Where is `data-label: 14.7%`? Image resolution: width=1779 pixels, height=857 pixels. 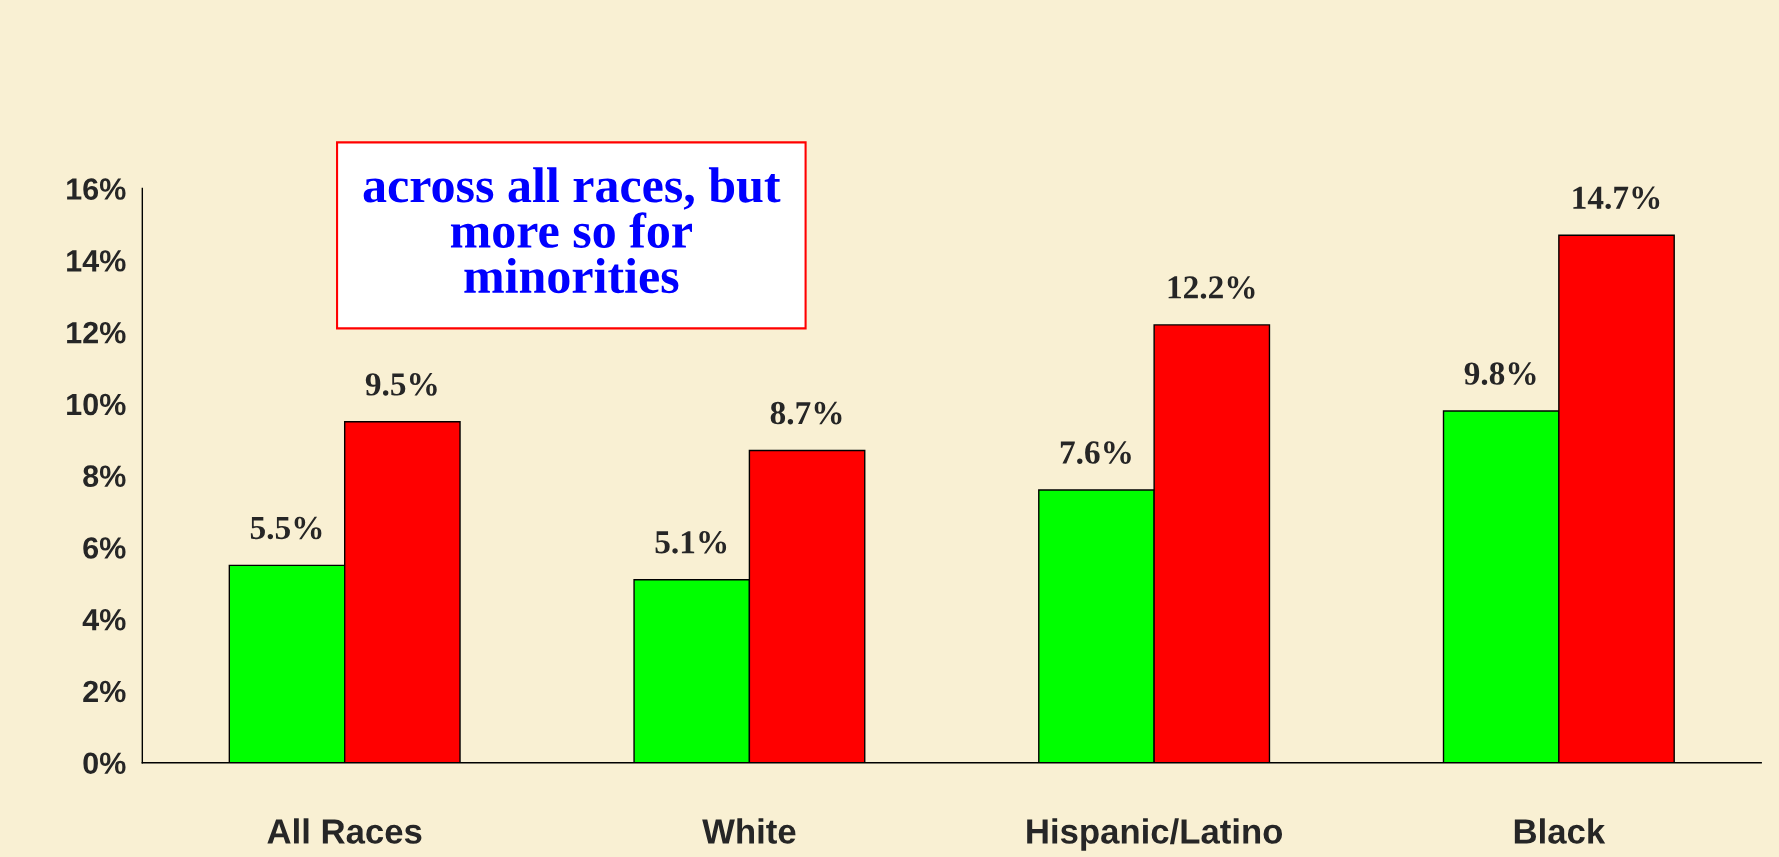 data-label: 14.7% is located at coordinates (1616, 198).